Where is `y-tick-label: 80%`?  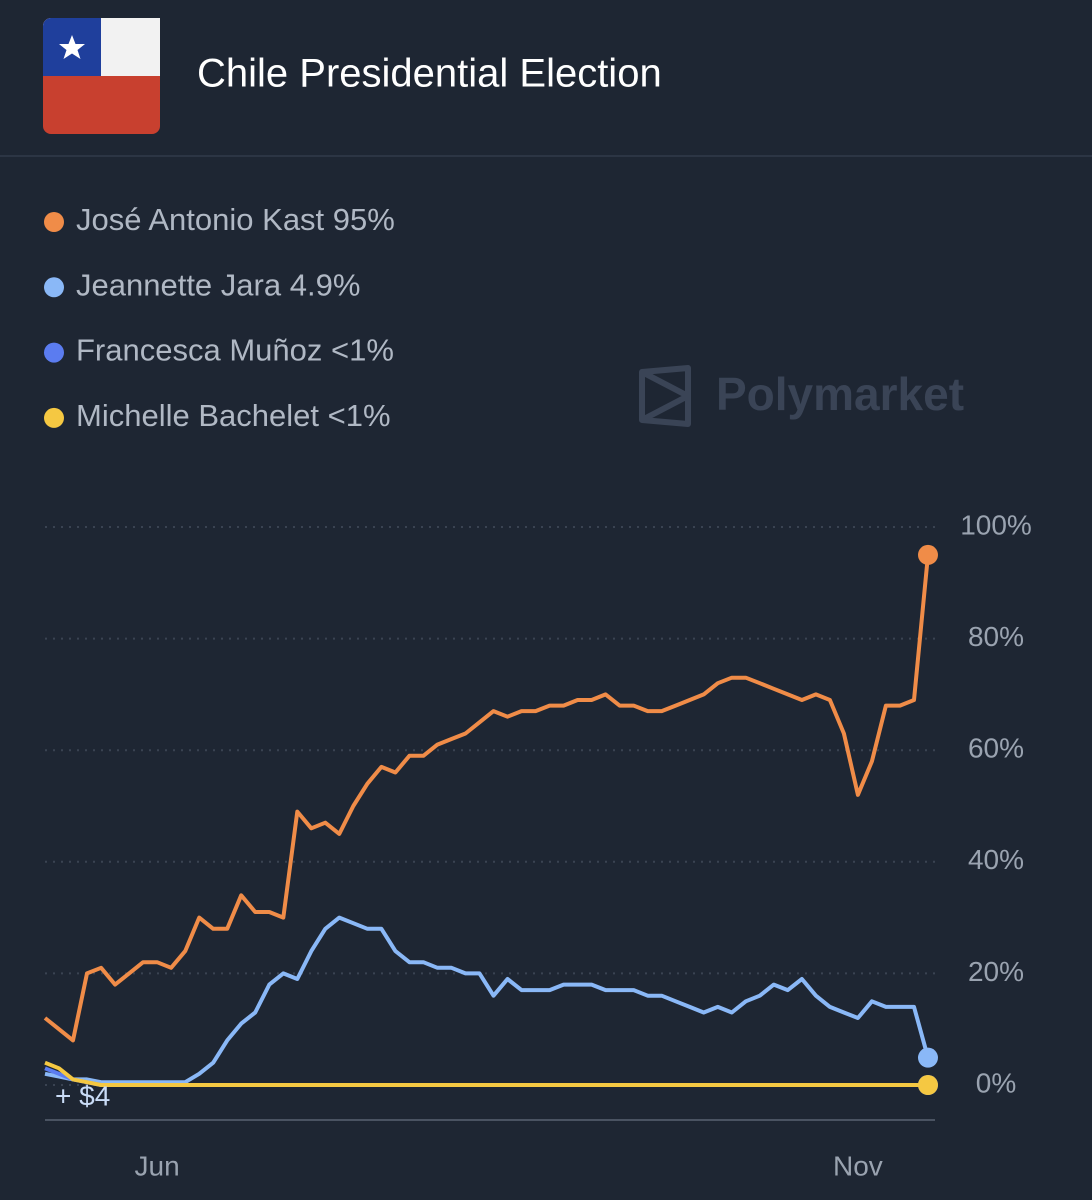 y-tick-label: 80% is located at coordinates (996, 636).